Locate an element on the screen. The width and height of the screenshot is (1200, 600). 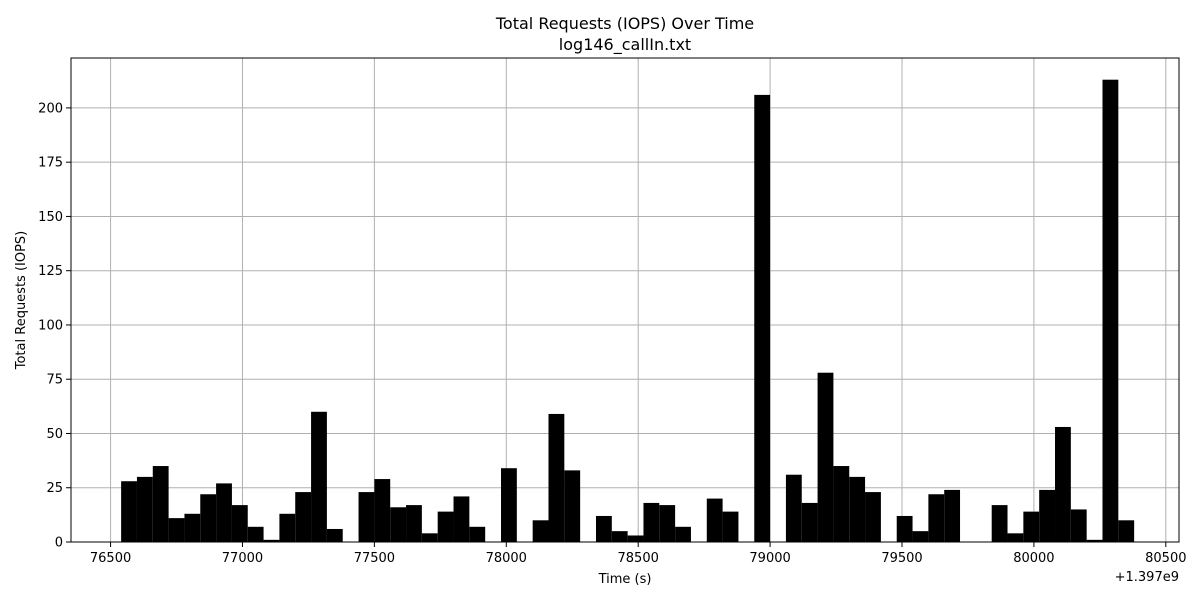
x-tick-label: 79000 is located at coordinates (769, 558).